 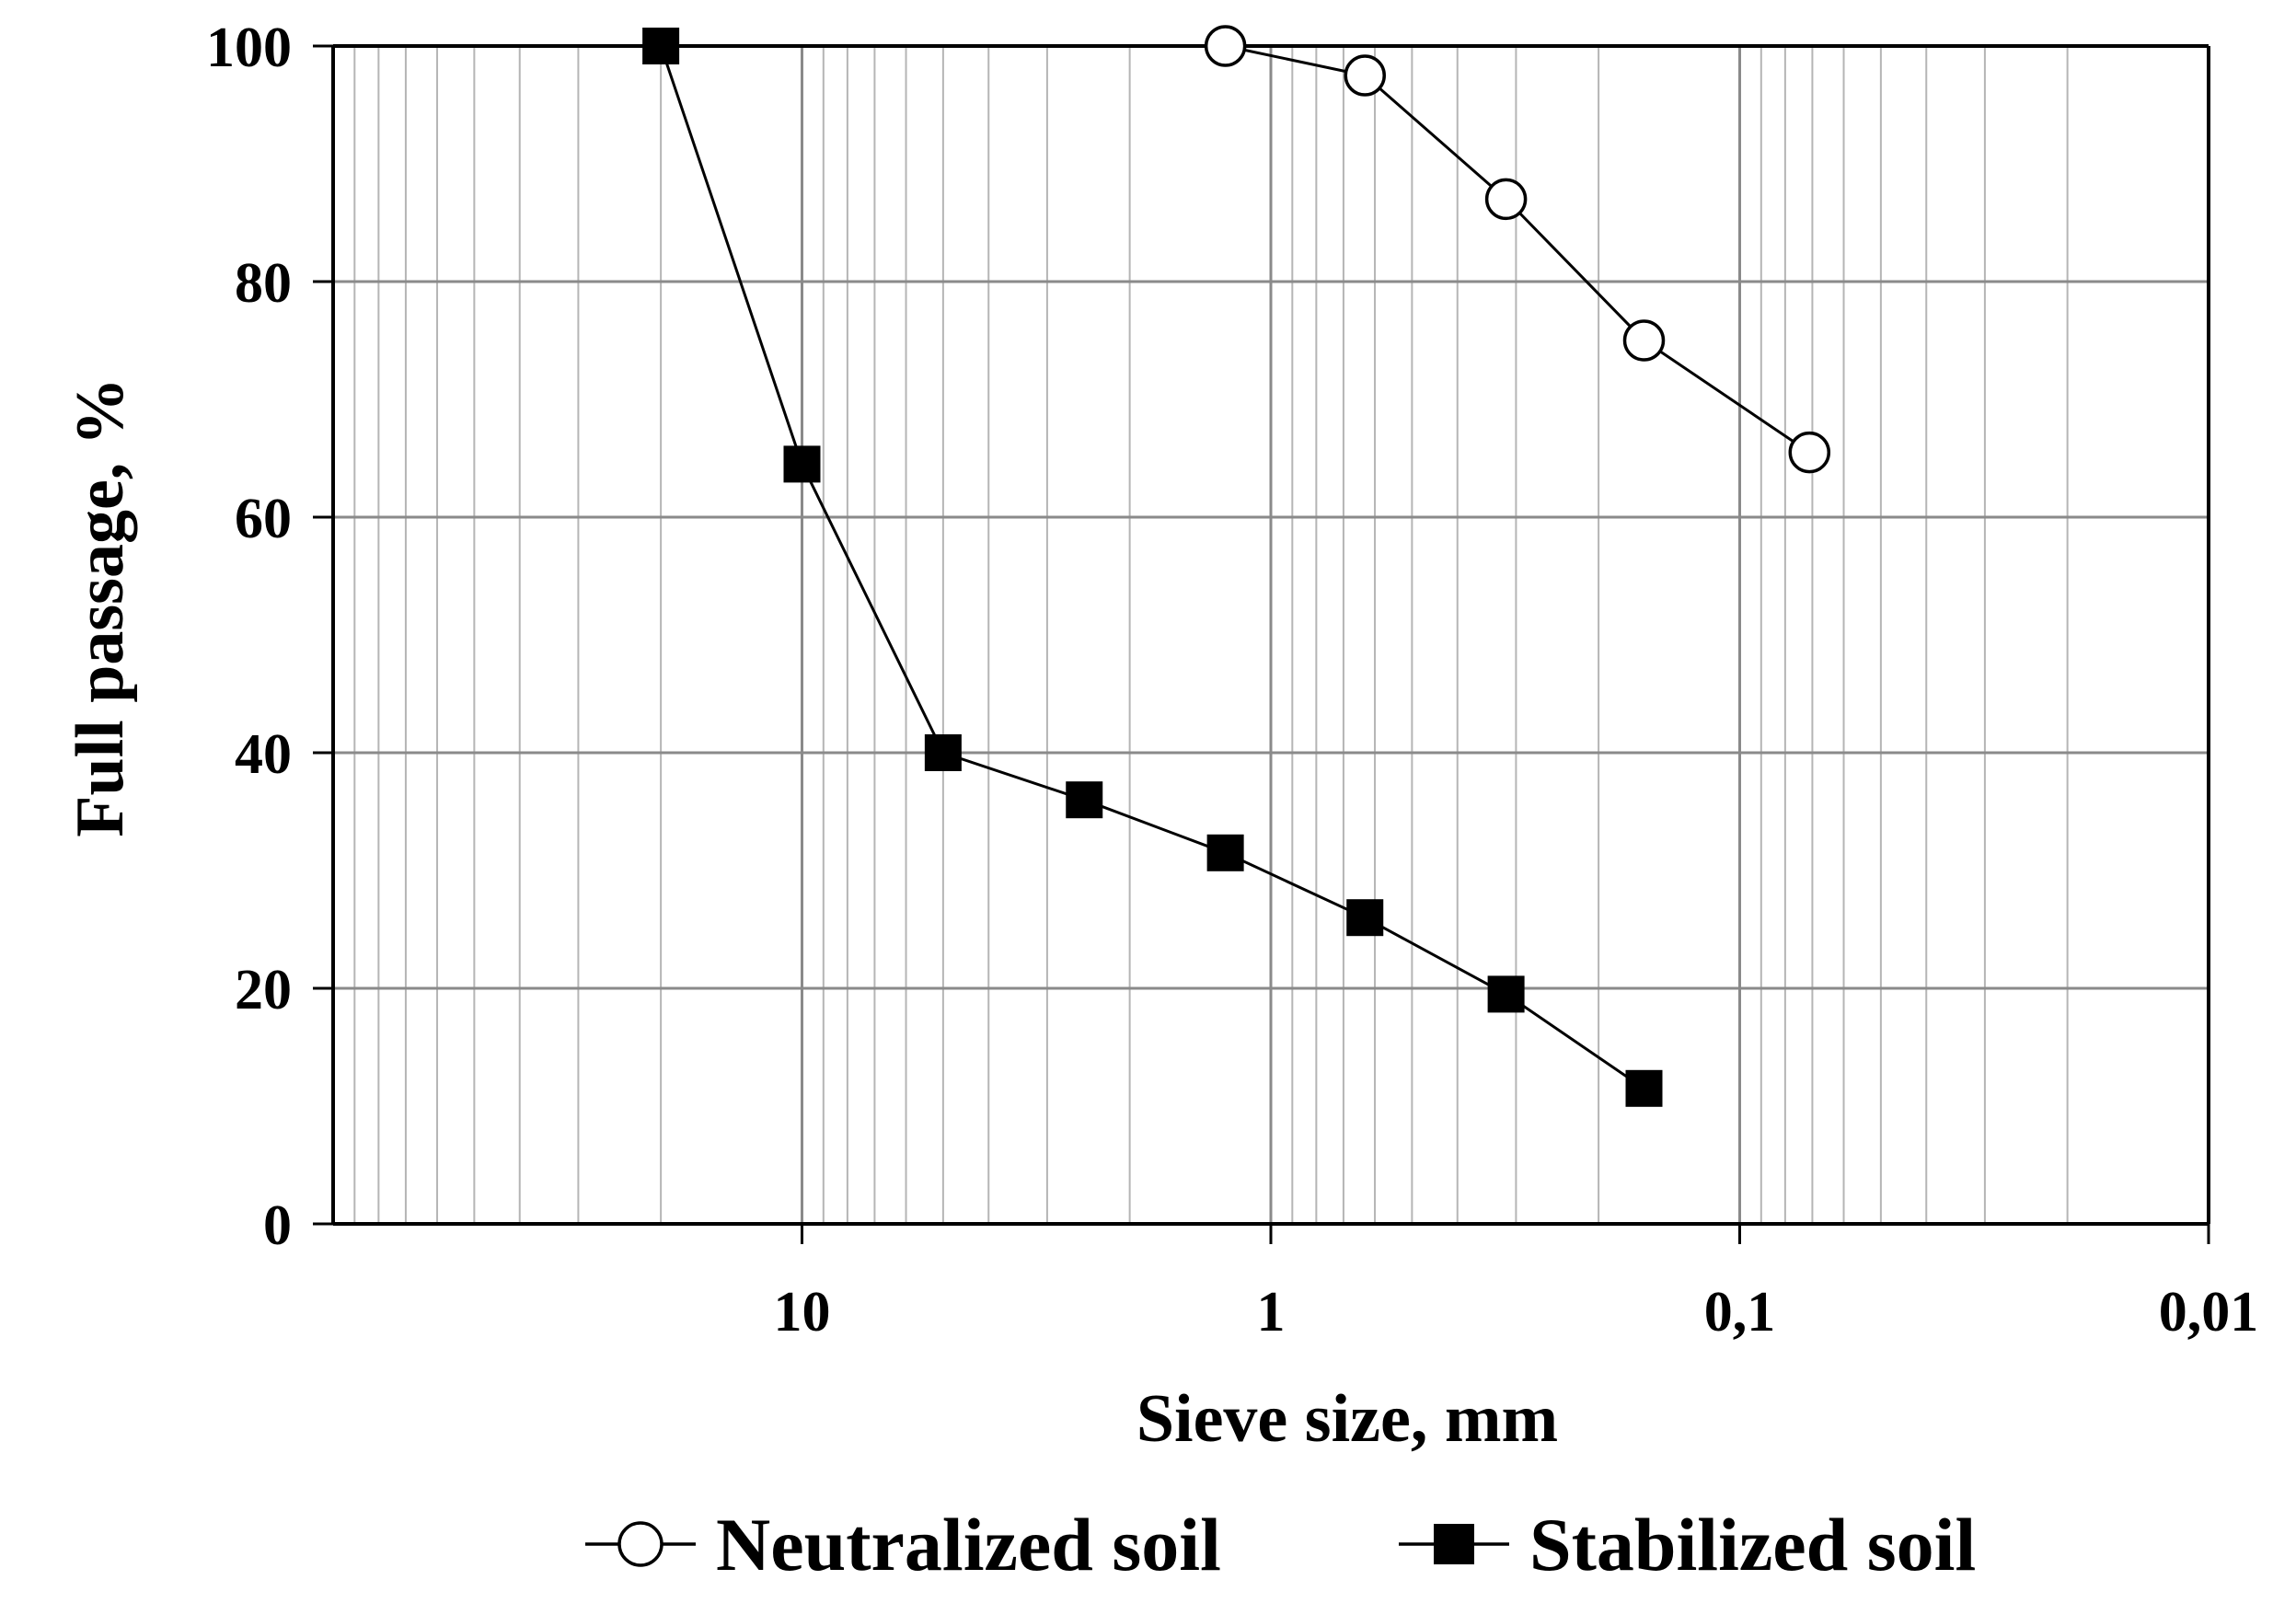 What do you see at coordinates (264, 519) in the screenshot?
I see `y-tick-label: 60` at bounding box center [264, 519].